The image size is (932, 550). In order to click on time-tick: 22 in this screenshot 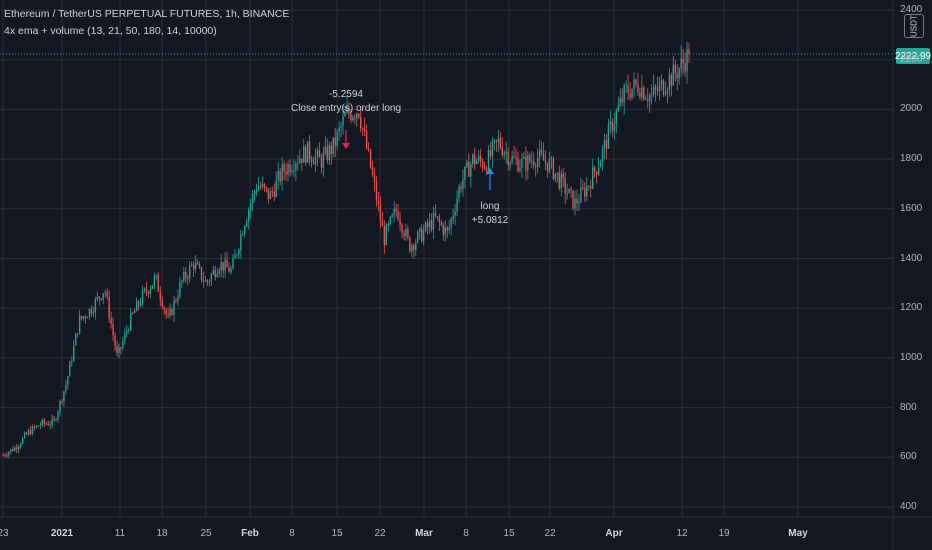, I will do `click(380, 533)`.